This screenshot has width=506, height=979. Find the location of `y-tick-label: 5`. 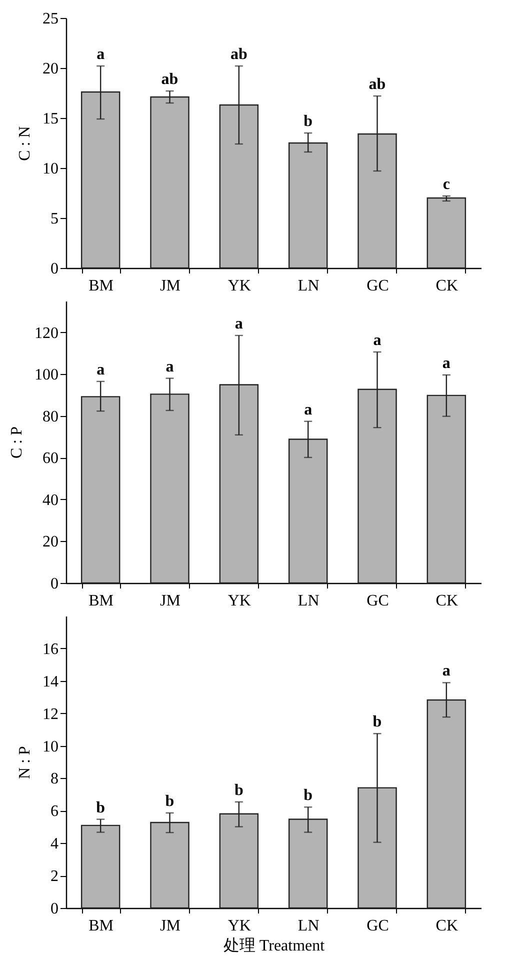

y-tick-label: 5 is located at coordinates (54, 219).